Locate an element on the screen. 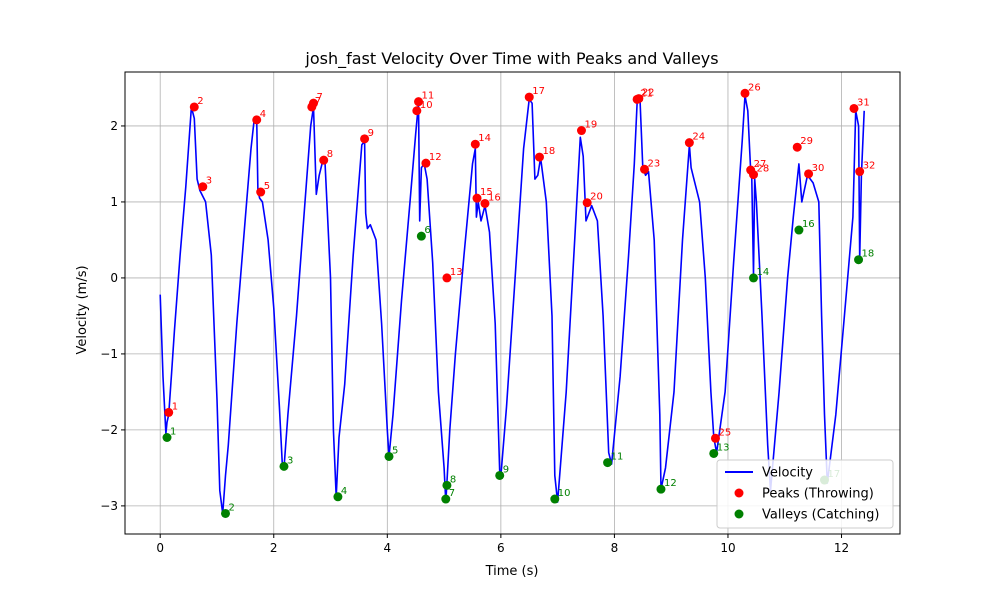  y-tick-label: 0 is located at coordinates (114, 278).